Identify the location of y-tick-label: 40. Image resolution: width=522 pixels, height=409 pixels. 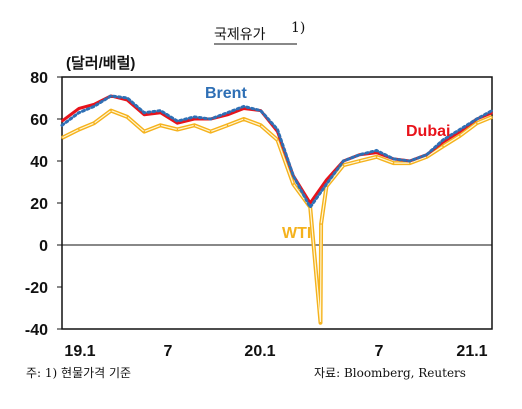
(39, 162).